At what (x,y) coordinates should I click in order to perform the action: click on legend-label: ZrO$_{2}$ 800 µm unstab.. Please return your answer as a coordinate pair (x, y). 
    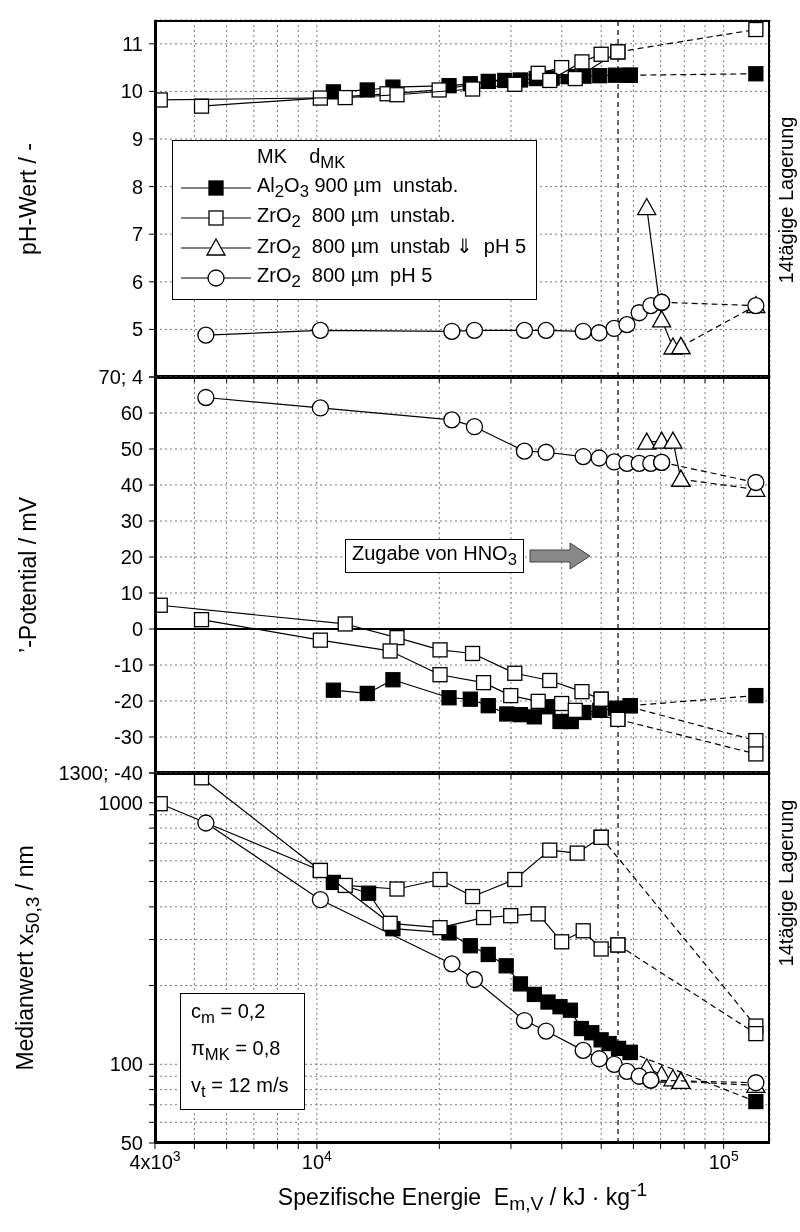
    Looking at the image, I should click on (356, 218).